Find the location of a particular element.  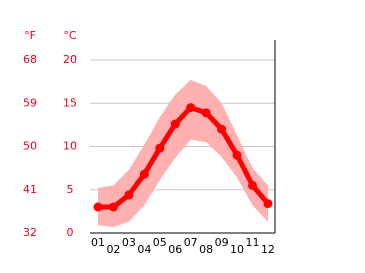

x-tick-label: 03 is located at coordinates (129, 242).